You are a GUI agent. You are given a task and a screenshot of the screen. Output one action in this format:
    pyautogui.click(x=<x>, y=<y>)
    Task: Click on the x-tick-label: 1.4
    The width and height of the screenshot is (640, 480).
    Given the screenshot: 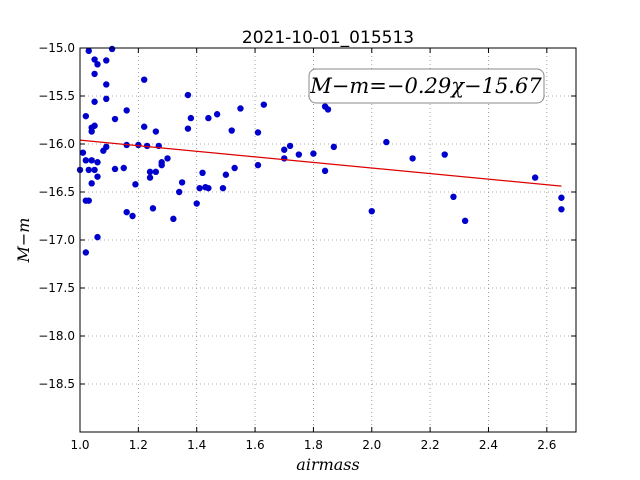 What is the action you would take?
    pyautogui.click(x=196, y=445)
    